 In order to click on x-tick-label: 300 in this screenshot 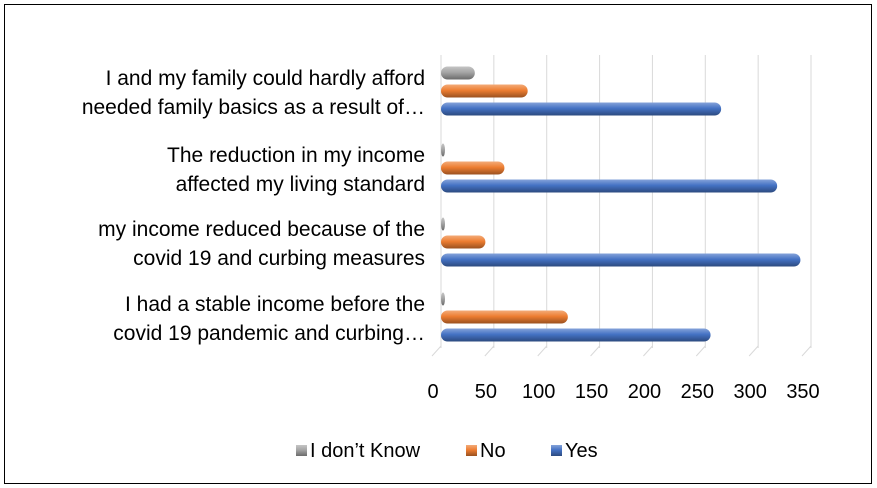, I will do `click(749, 392)`.